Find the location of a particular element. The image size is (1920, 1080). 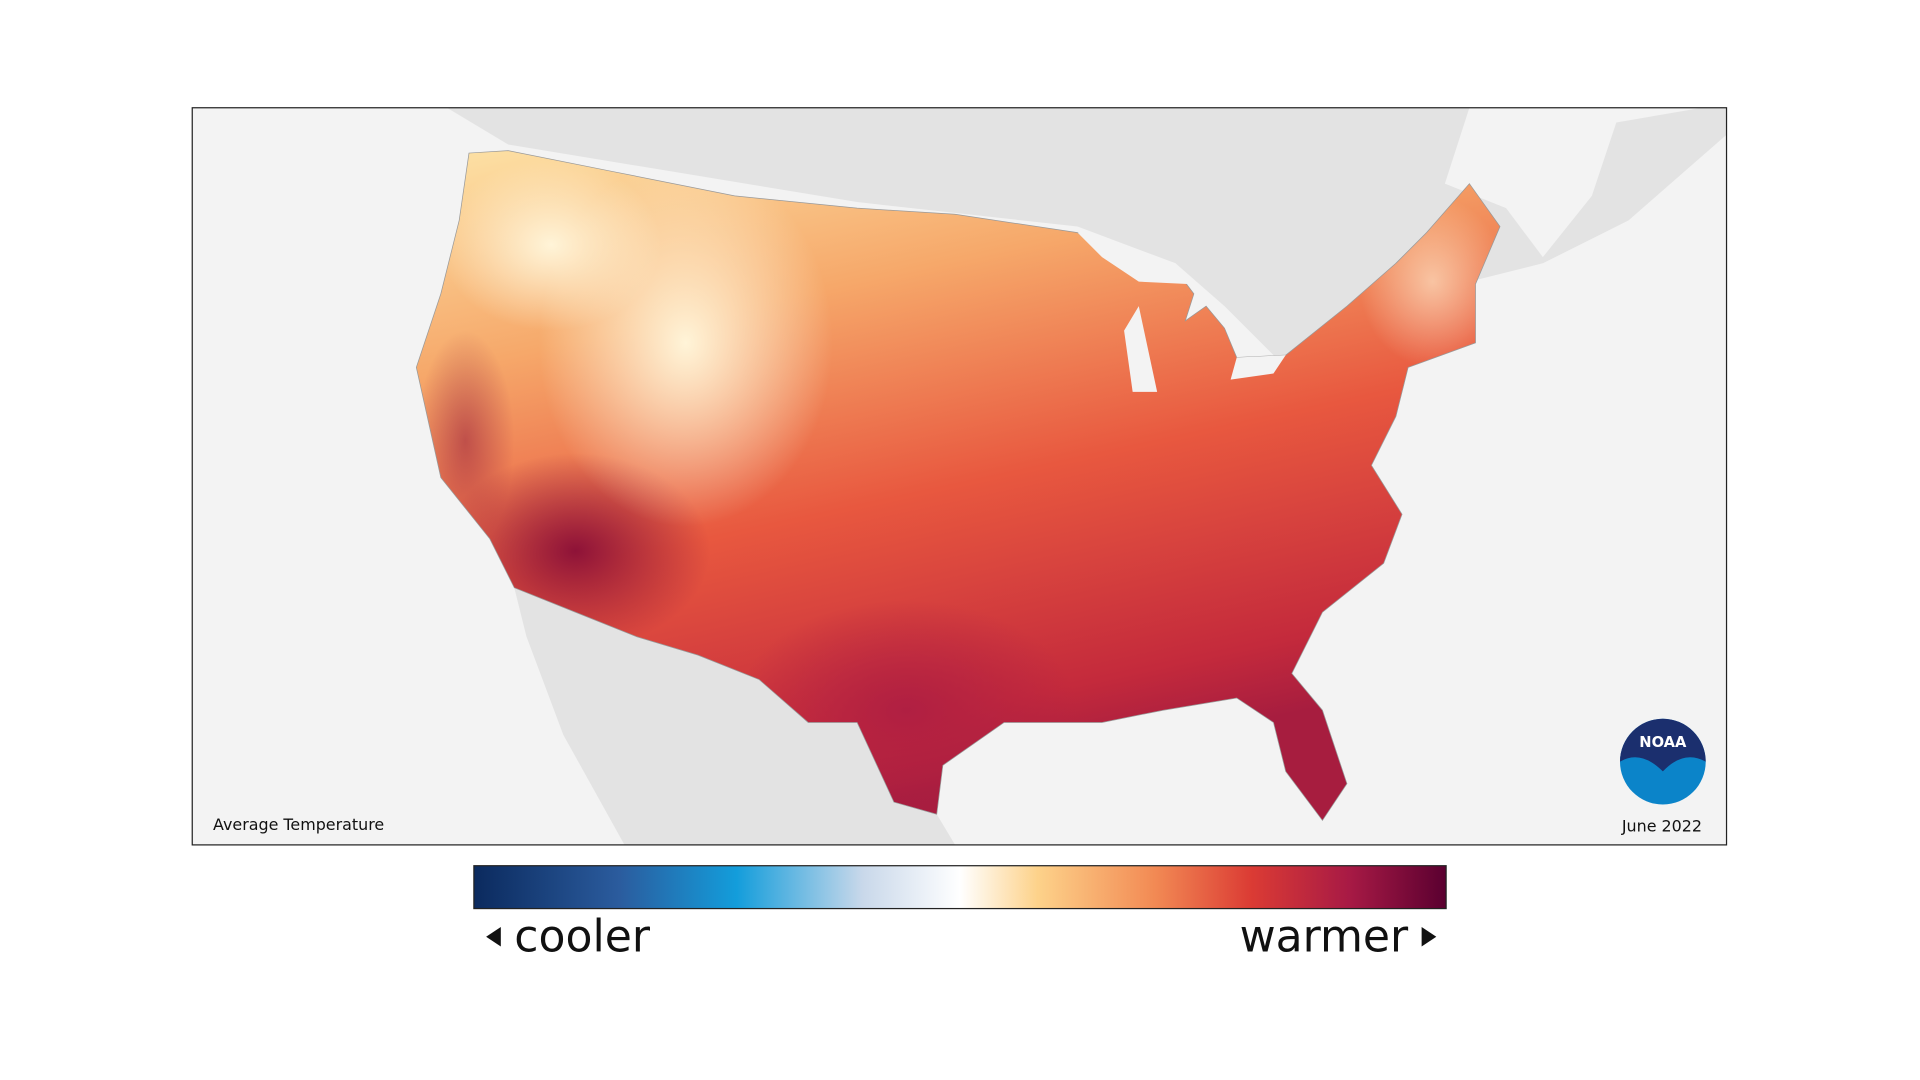

great-lakes is located at coordinates (1181, 312).